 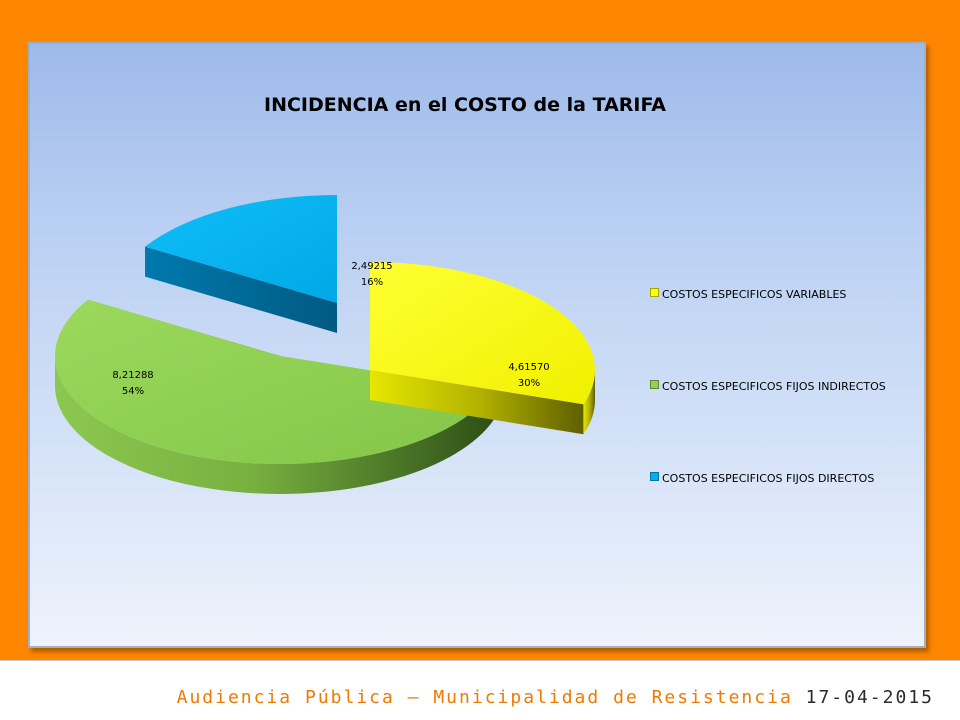 I want to click on chart-title: INCIDENCIA en el COSTO de la TARIFA, so click(x=465, y=105).